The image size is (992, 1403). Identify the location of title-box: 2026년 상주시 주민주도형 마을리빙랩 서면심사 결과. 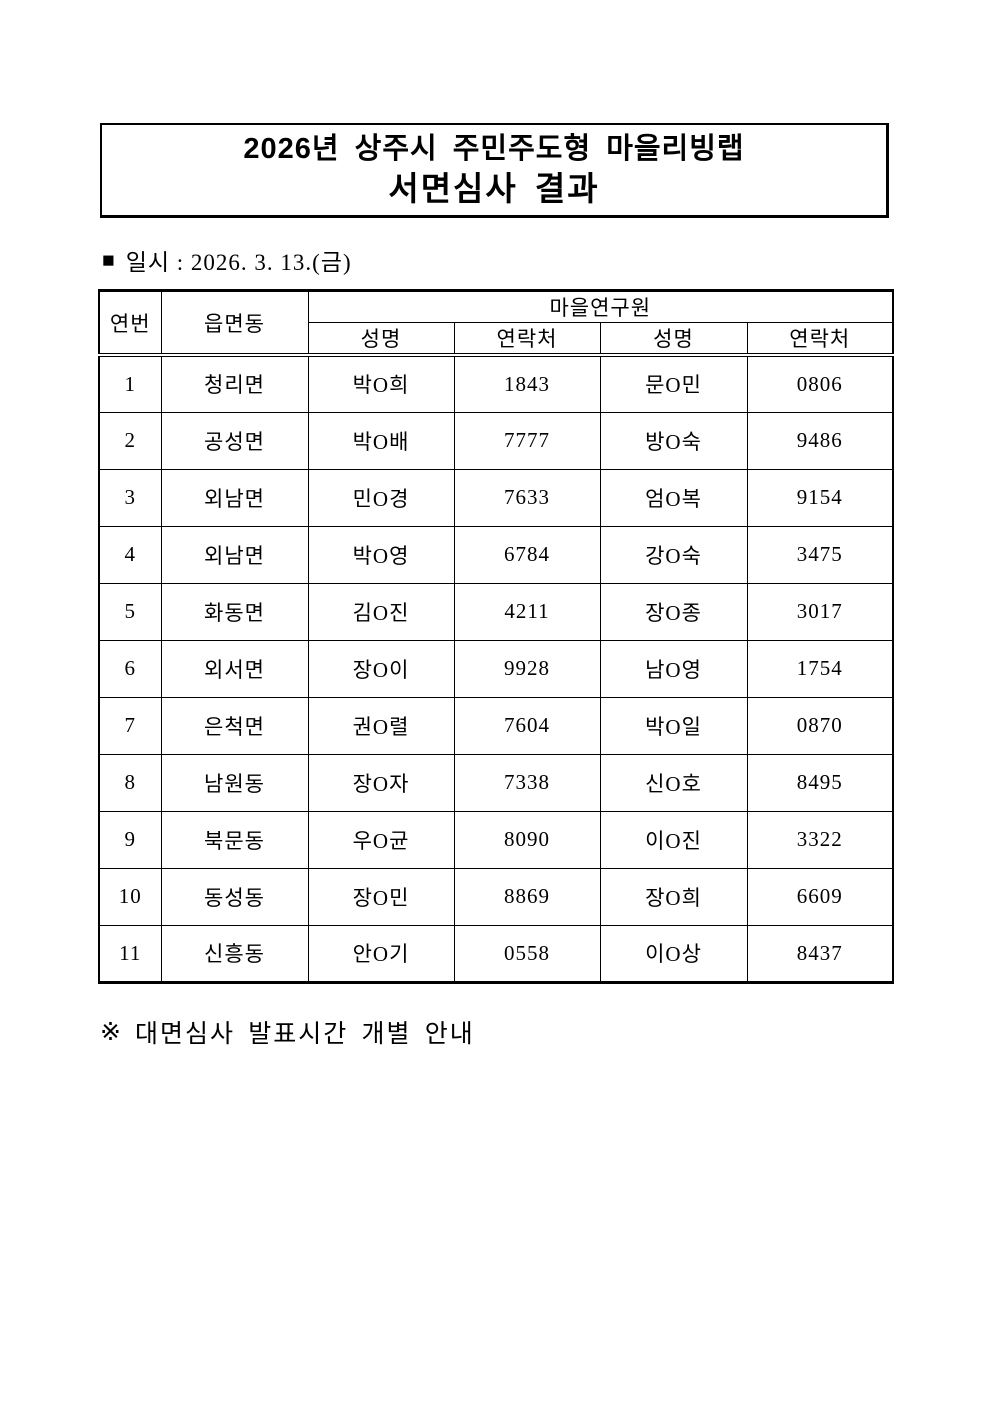
(494, 170).